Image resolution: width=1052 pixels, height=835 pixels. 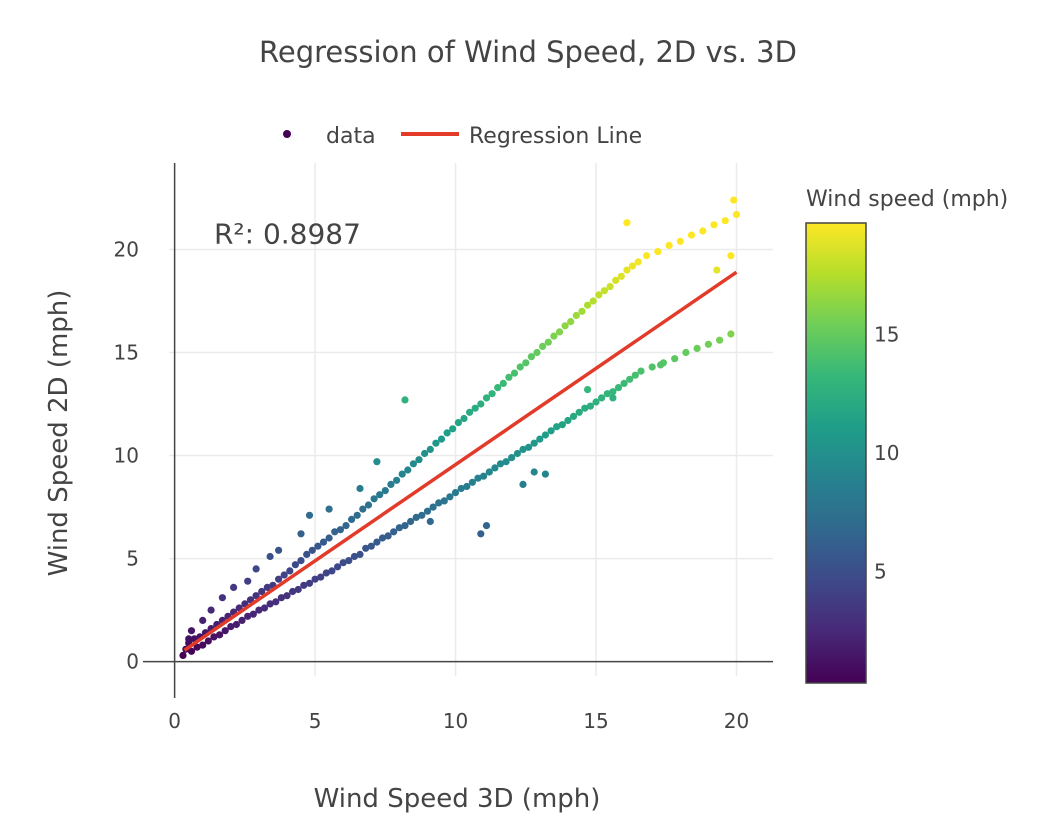 I want to click on colorbar-tick-label: 15, so click(x=886, y=334).